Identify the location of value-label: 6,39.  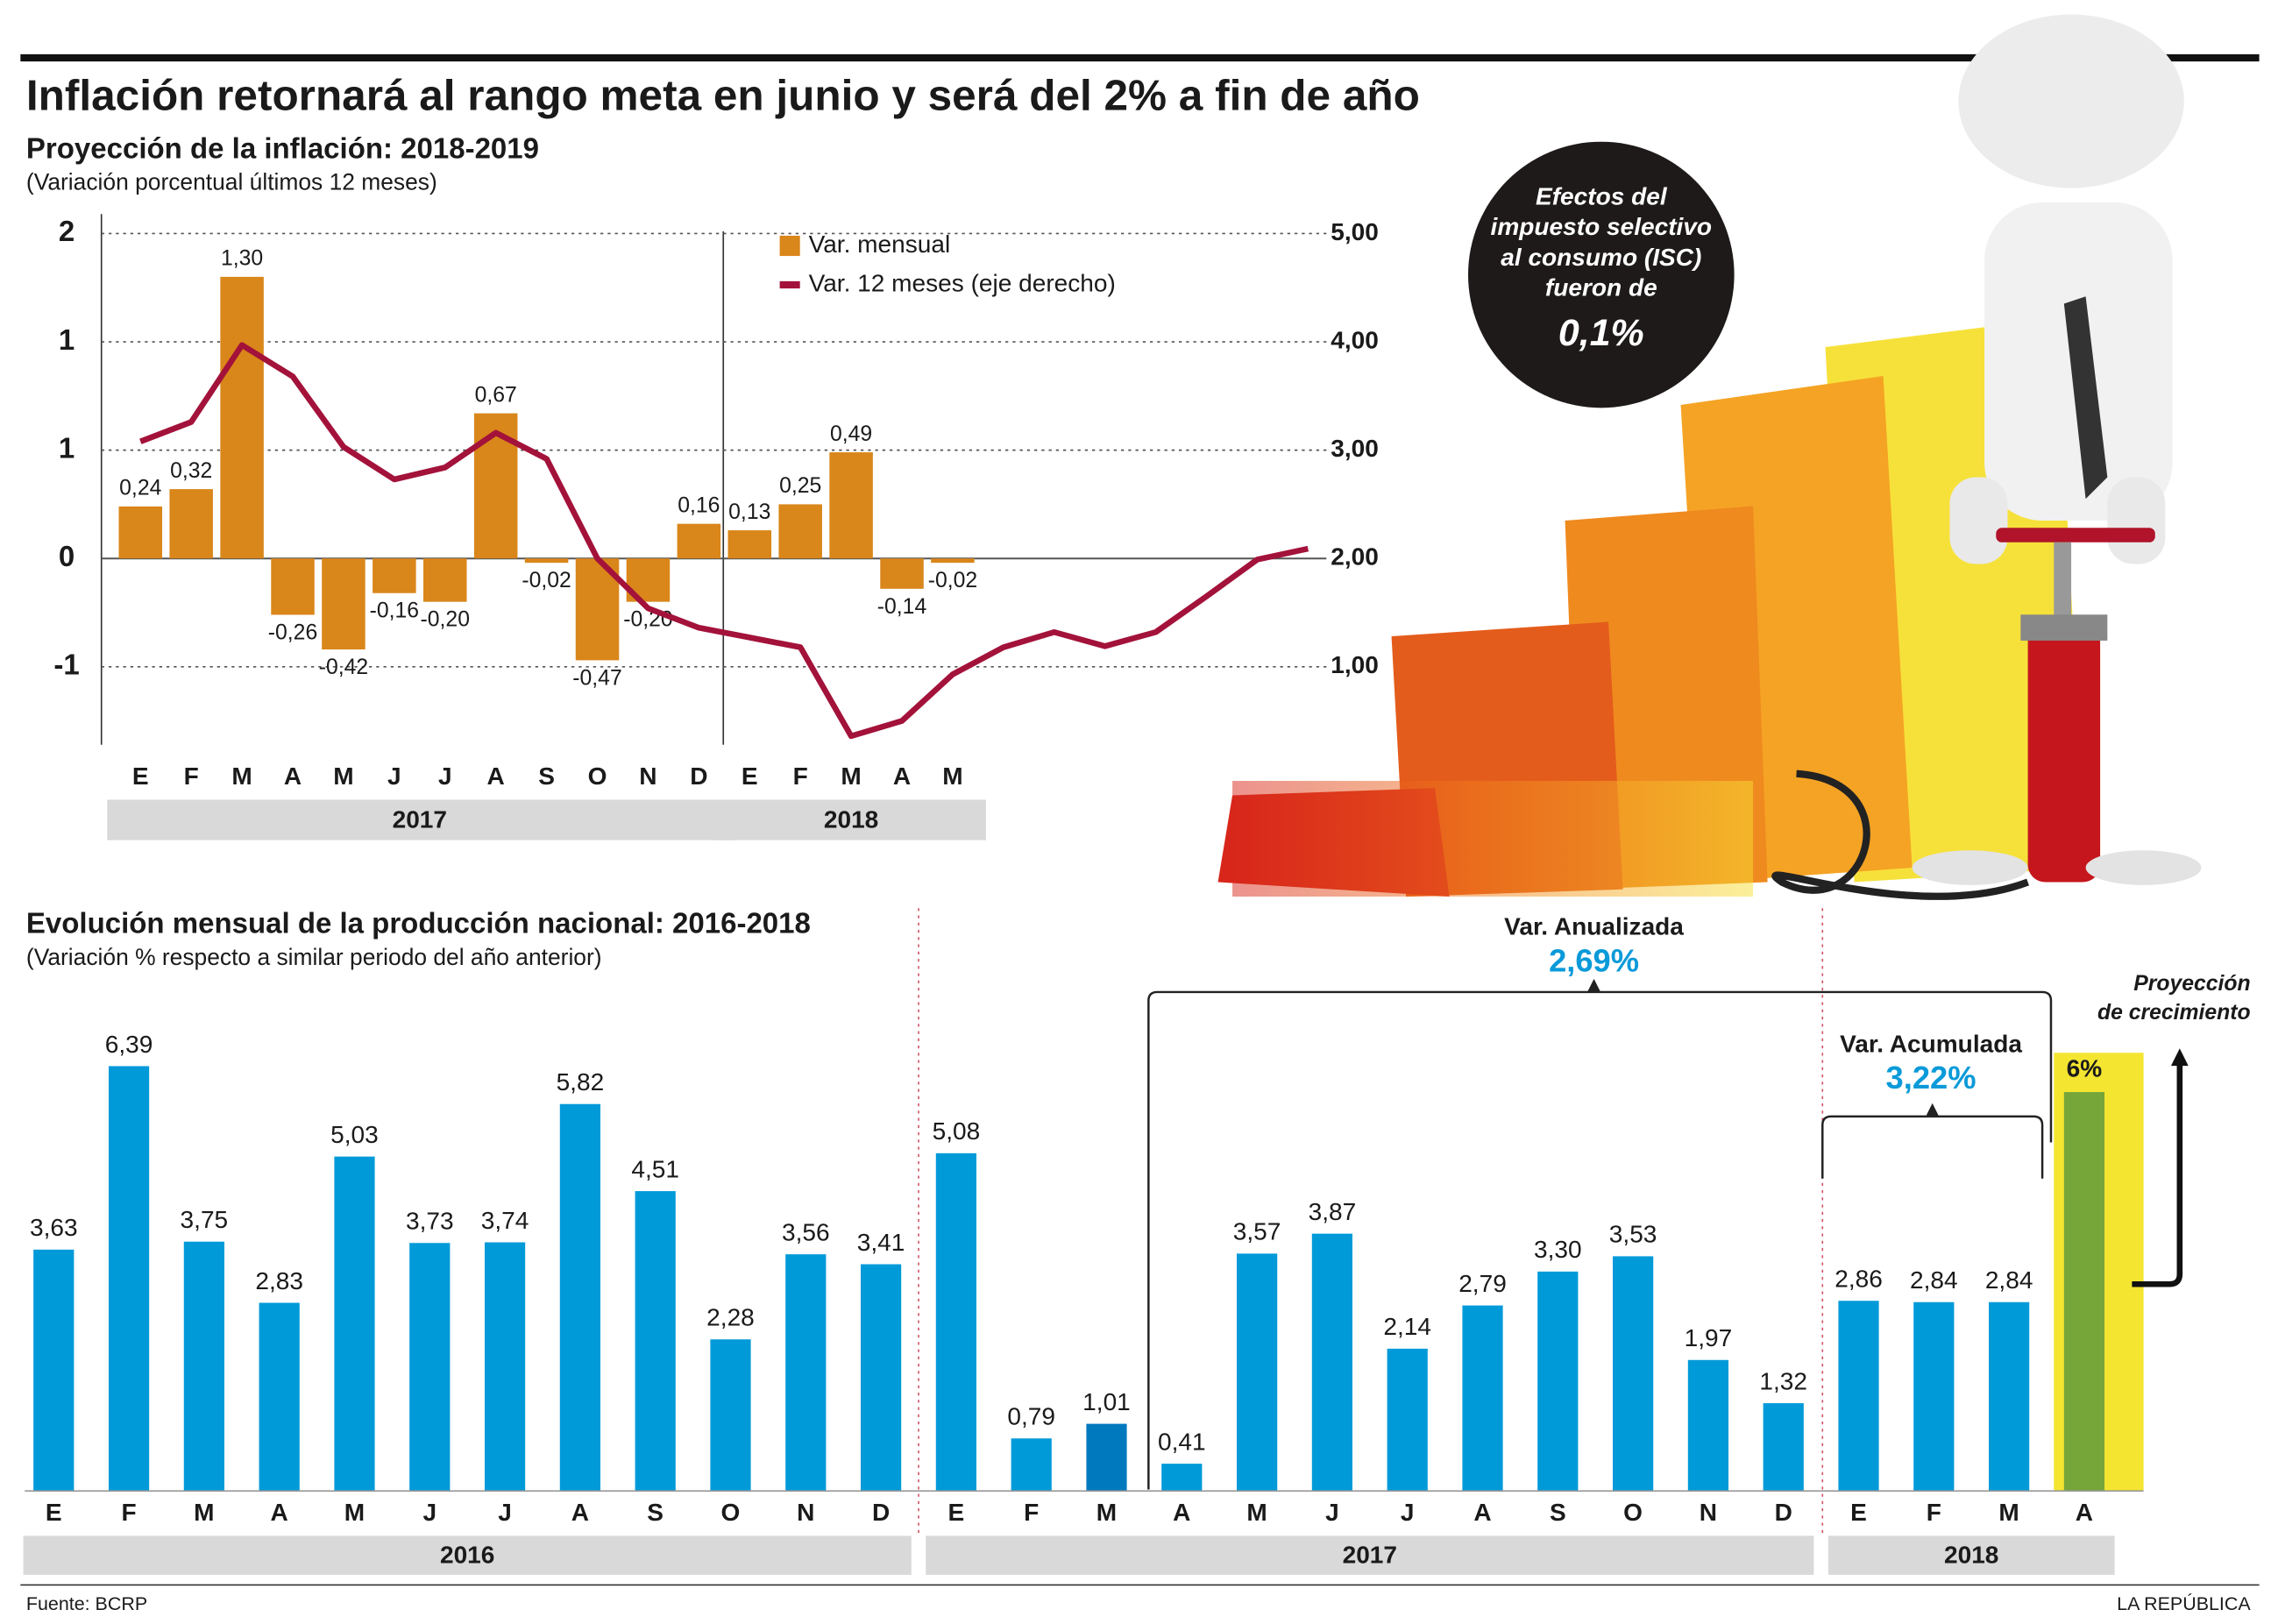
(129, 1044).